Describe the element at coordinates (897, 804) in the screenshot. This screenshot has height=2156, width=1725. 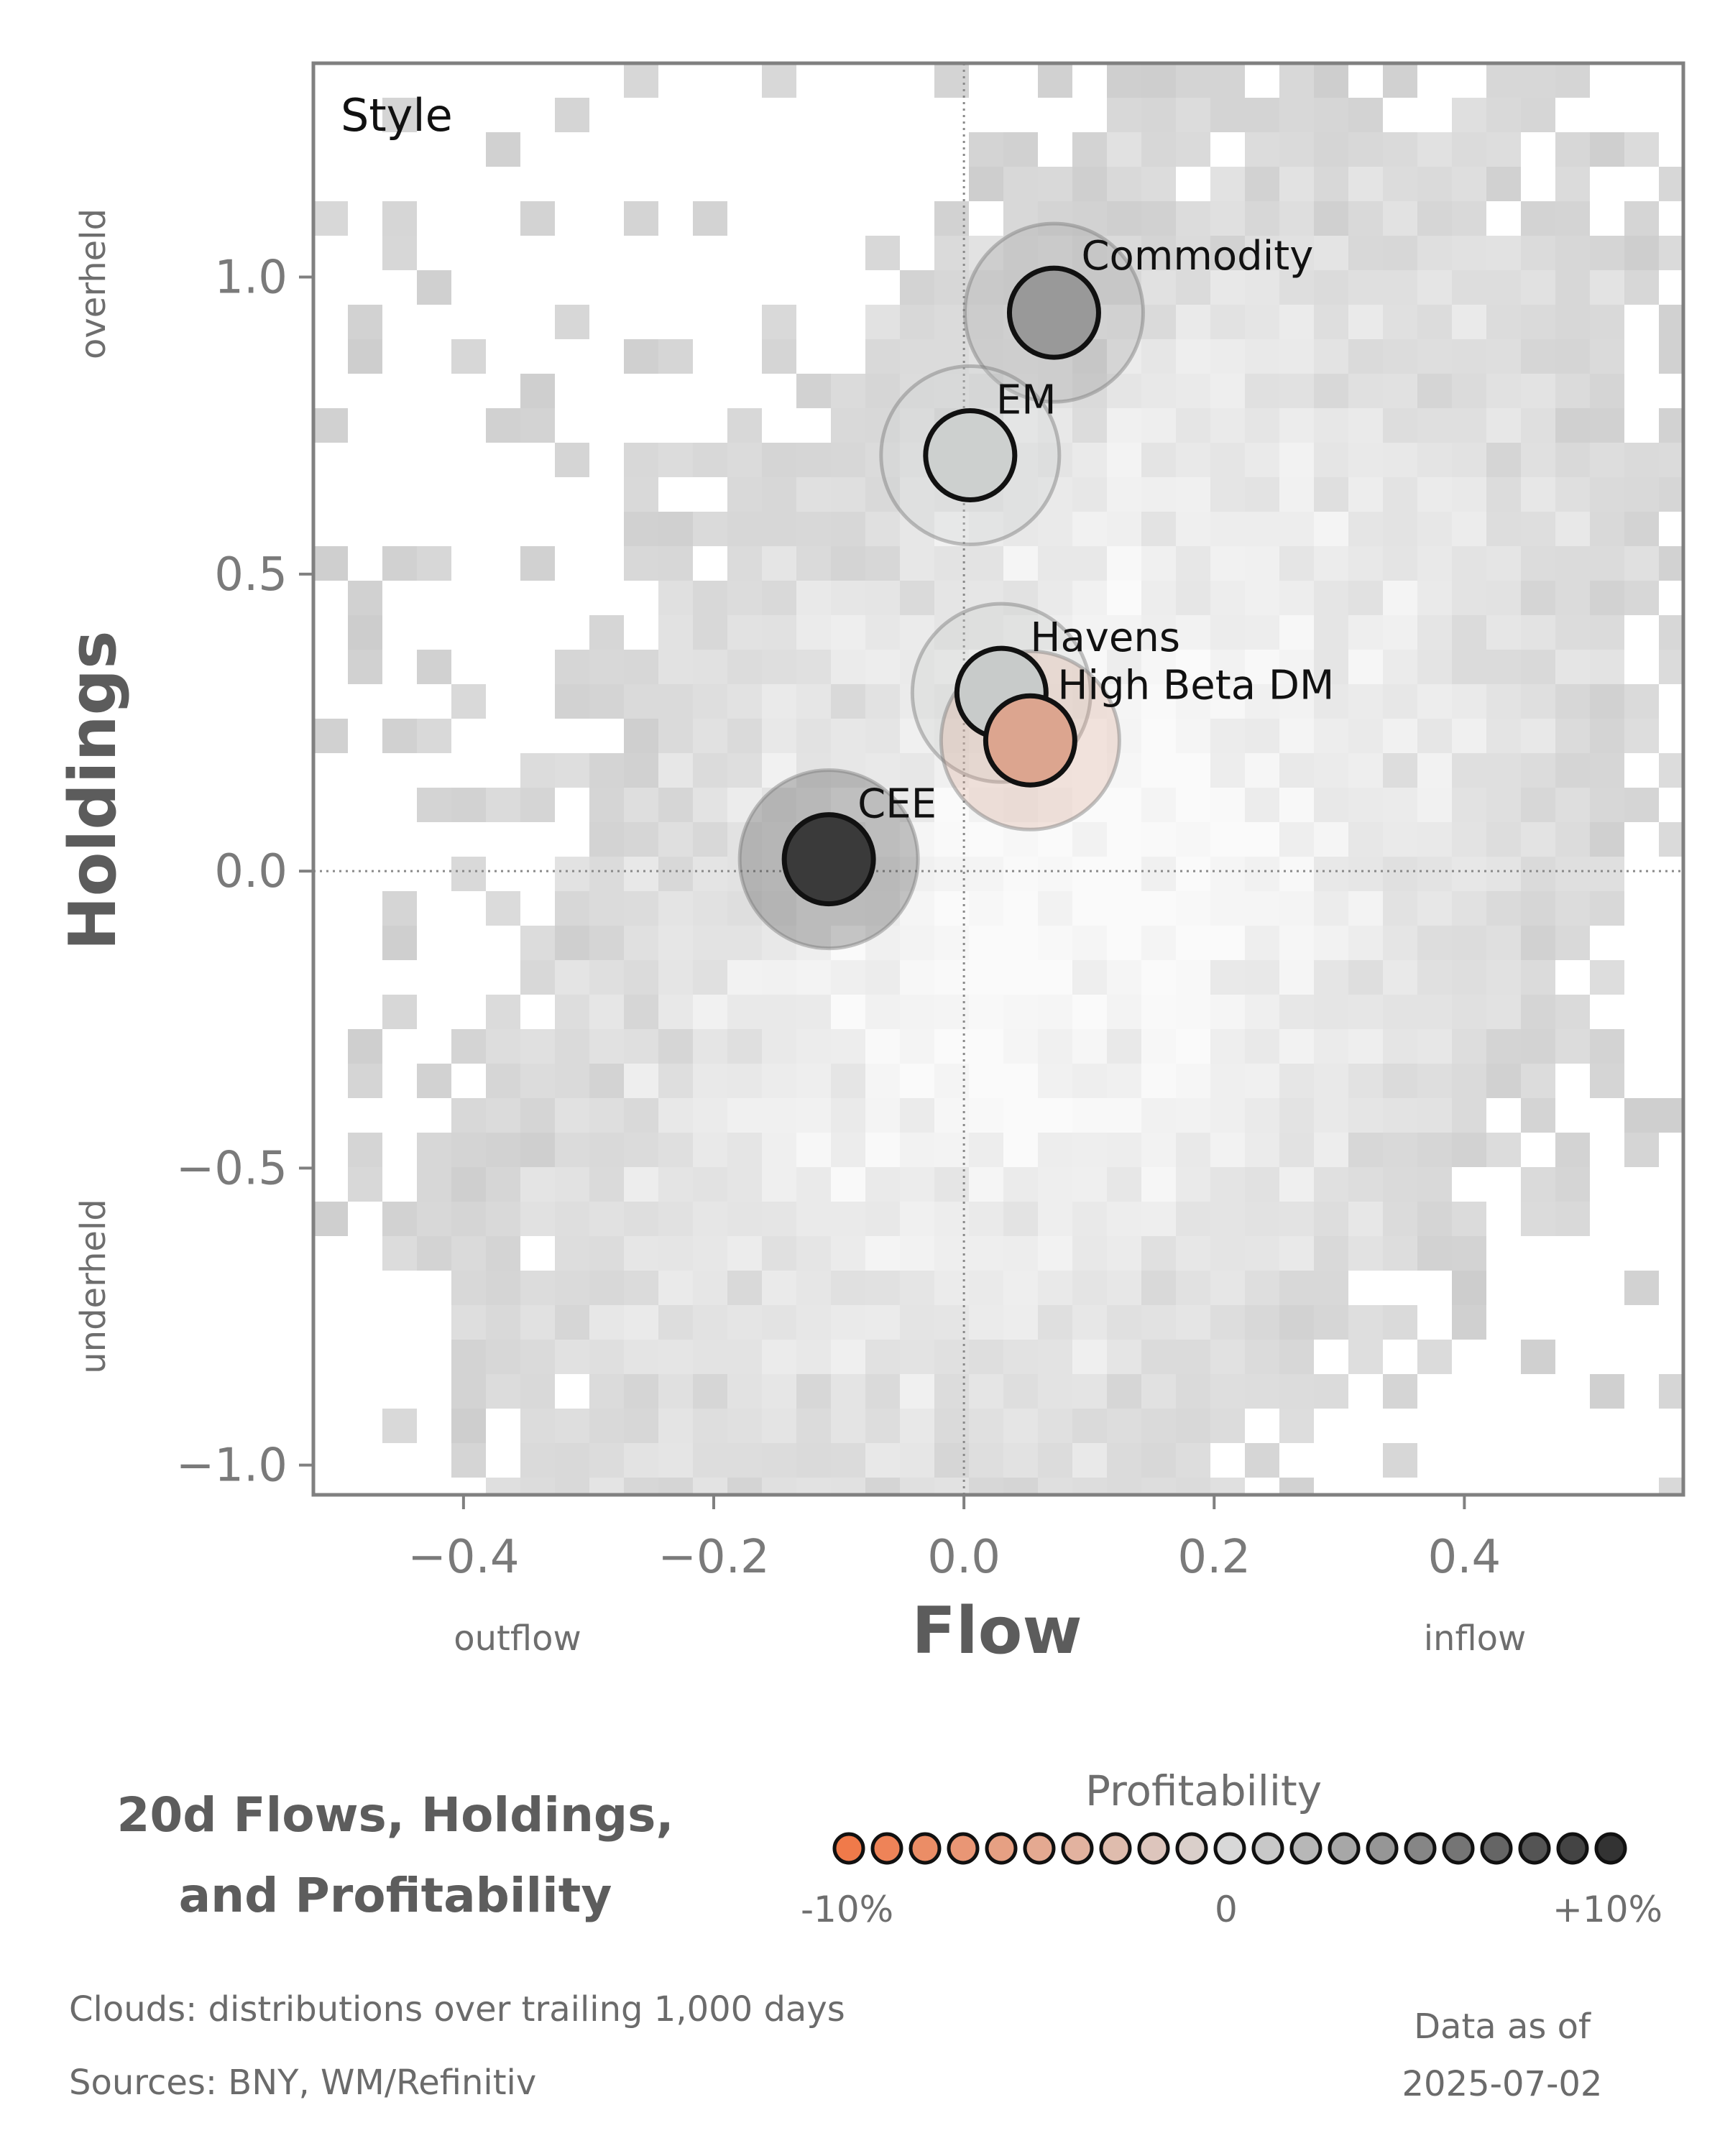
I see `bubble-label: CEE` at that location.